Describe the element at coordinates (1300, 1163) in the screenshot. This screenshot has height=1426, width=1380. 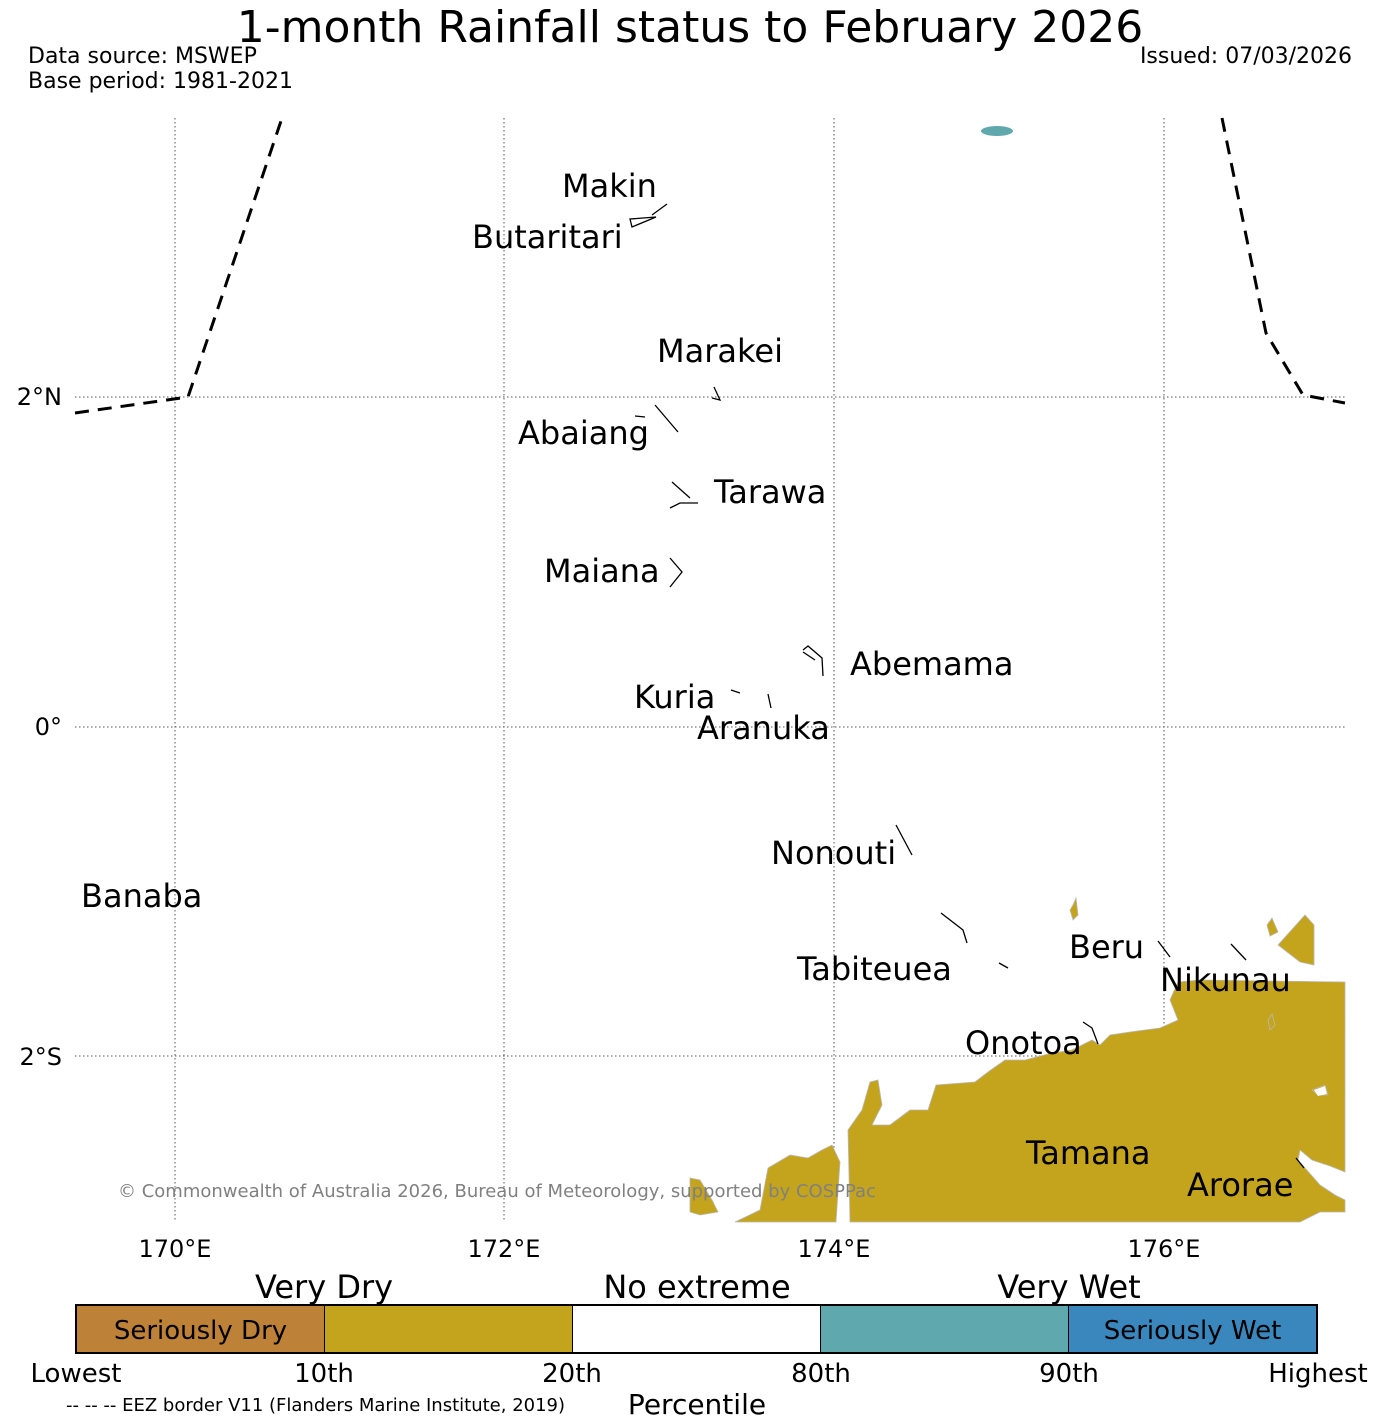
I see `arorae-outline` at that location.